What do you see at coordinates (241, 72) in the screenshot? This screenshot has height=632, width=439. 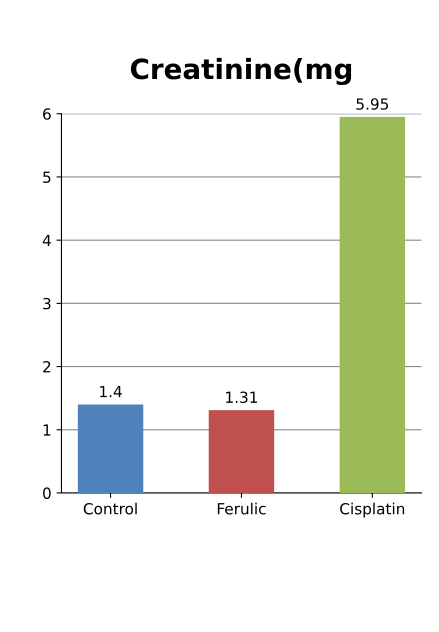 I see `chart-title: Creatinine(mg` at bounding box center [241, 72].